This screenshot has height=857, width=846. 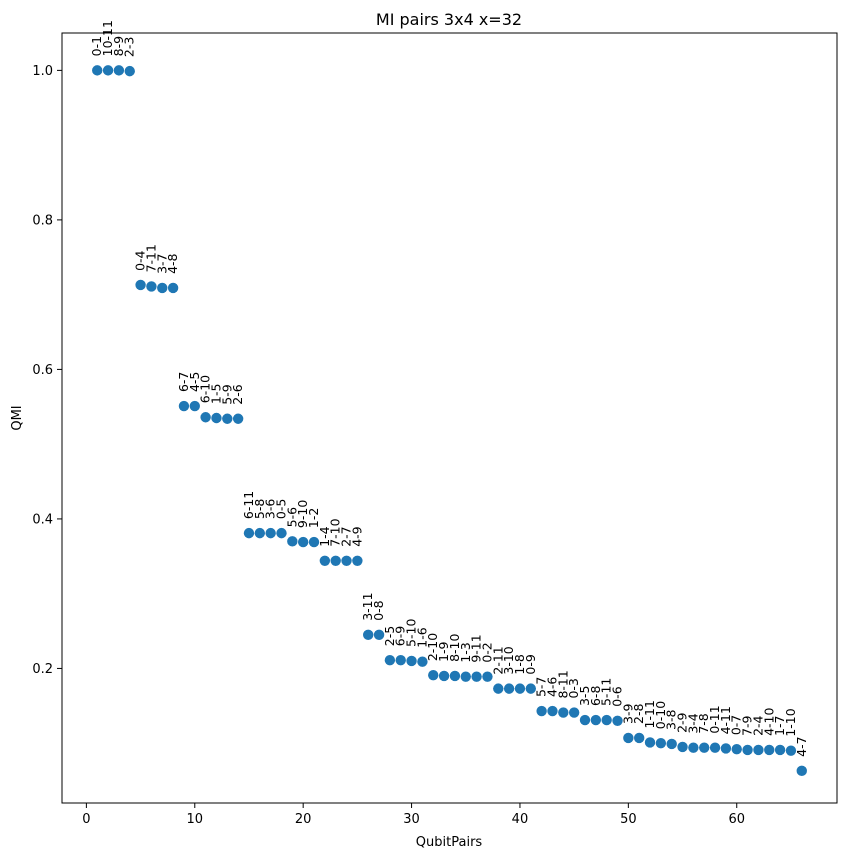 What do you see at coordinates (129, 47) in the screenshot?
I see `point-label: 2-3` at bounding box center [129, 47].